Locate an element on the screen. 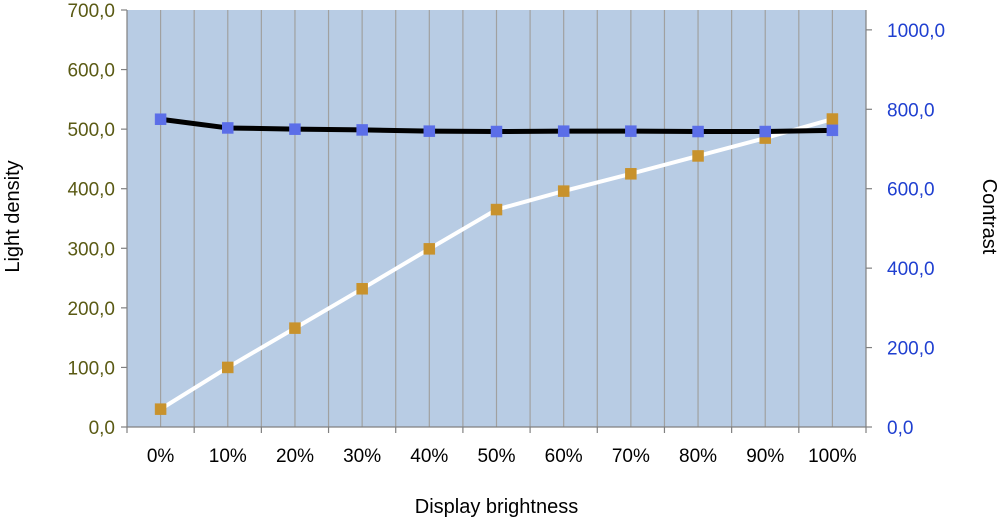 This screenshot has width=1000, height=521. y-tick-label-left: 400,0 is located at coordinates (91, 190).